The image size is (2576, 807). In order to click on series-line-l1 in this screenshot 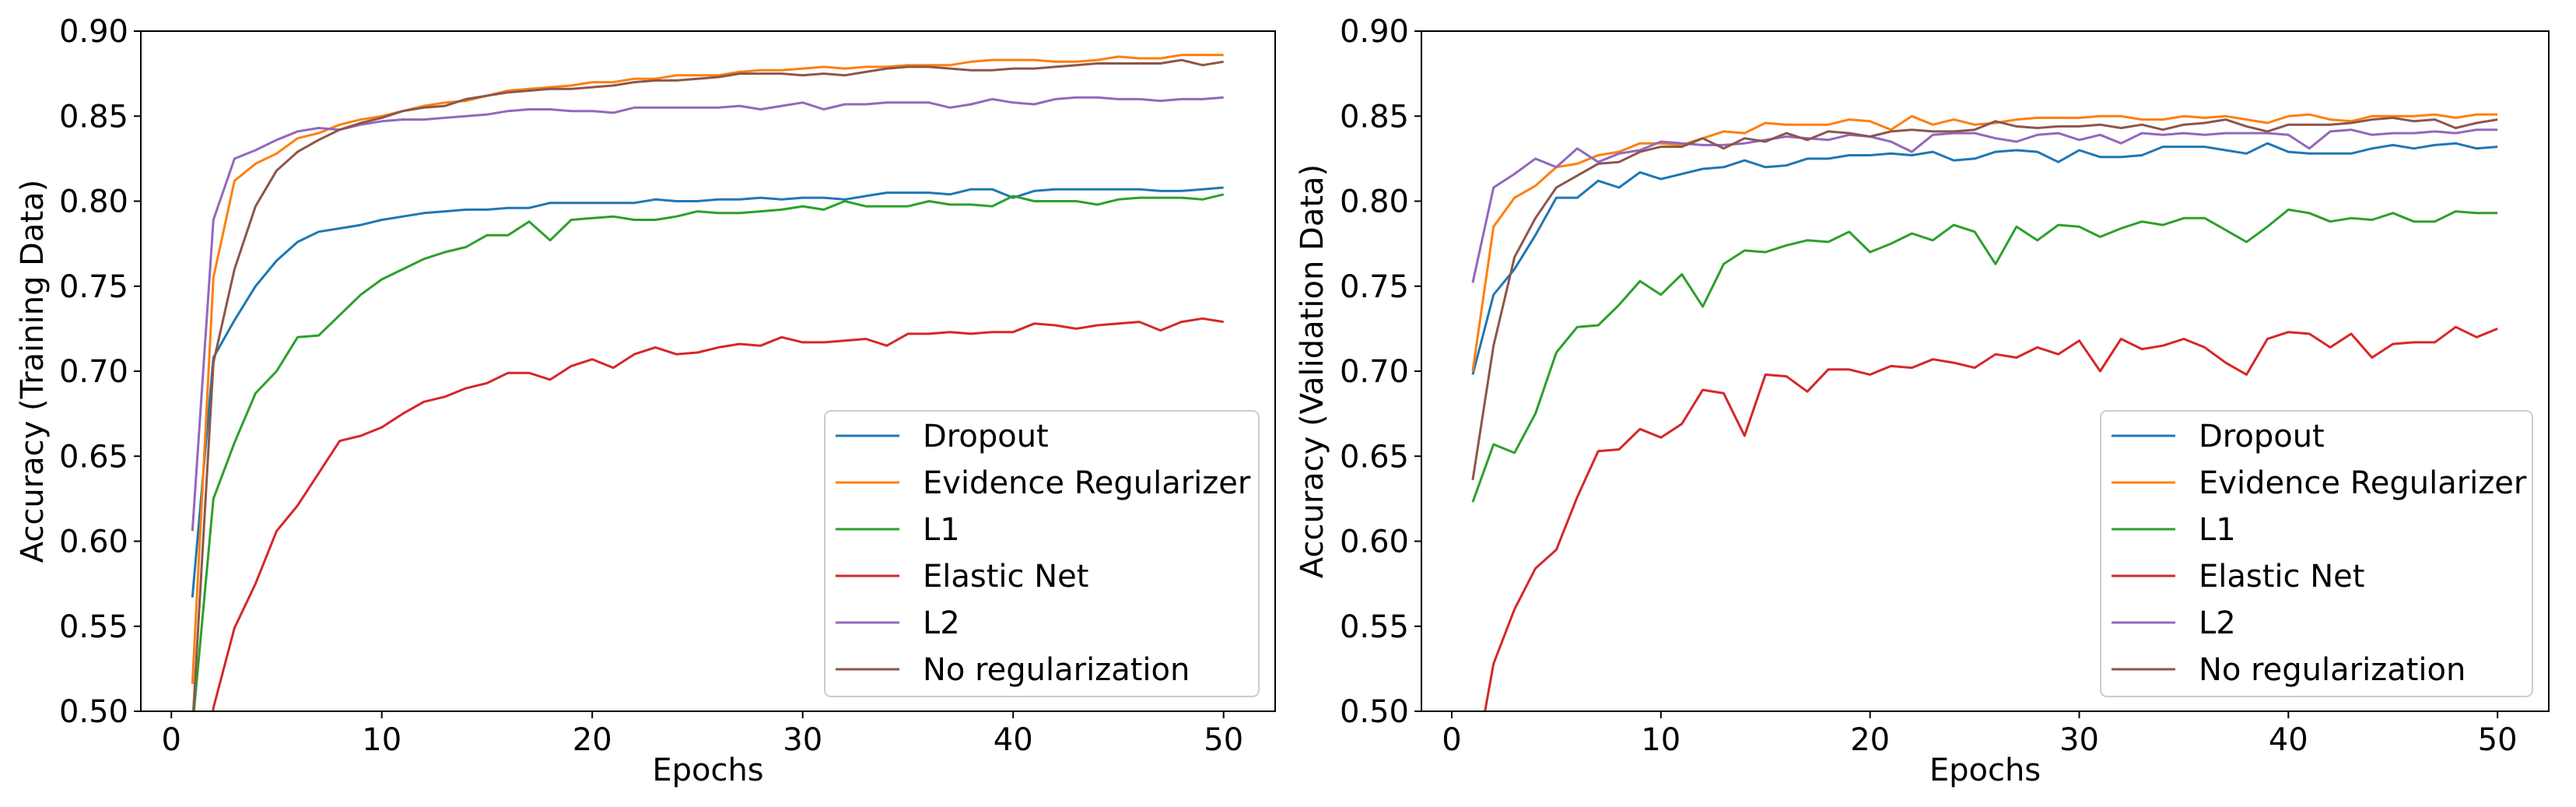, I will do `click(1985, 355)`.